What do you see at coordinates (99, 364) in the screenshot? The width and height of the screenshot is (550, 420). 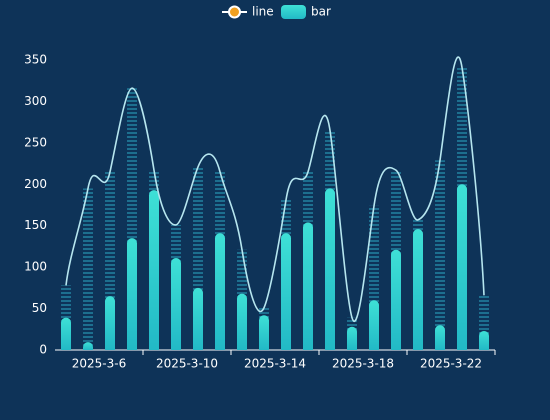 I see `x-tick-label: 2025-3-6` at bounding box center [99, 364].